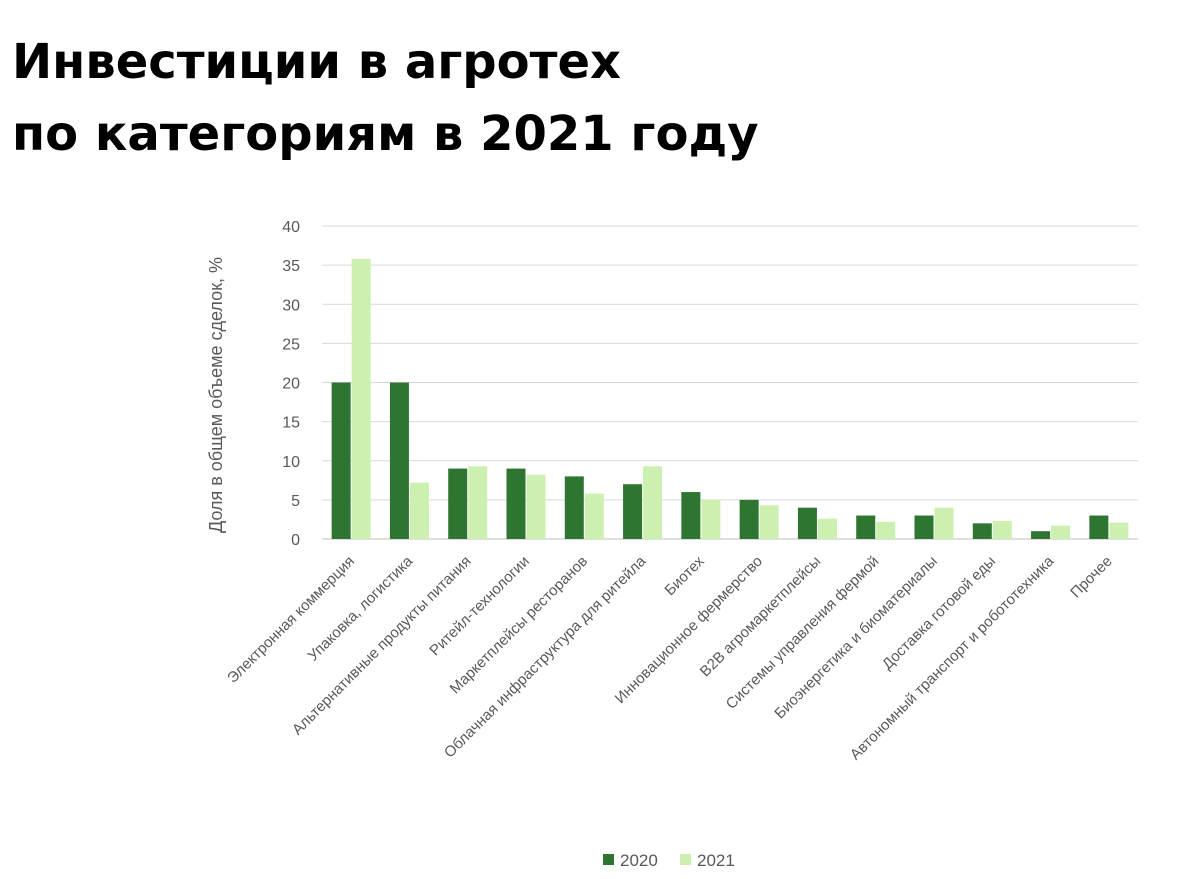 The image size is (1200, 879). Describe the element at coordinates (291, 305) in the screenshot. I see `y-tick-label: 30` at that location.